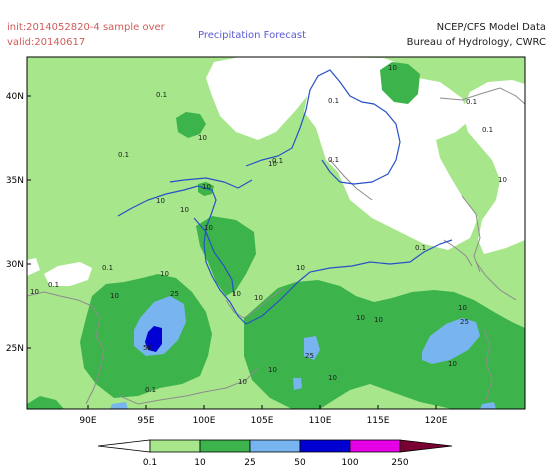  What do you see at coordinates (320, 421) in the screenshot?
I see `lon-tick-label: 110E` at bounding box center [320, 421].